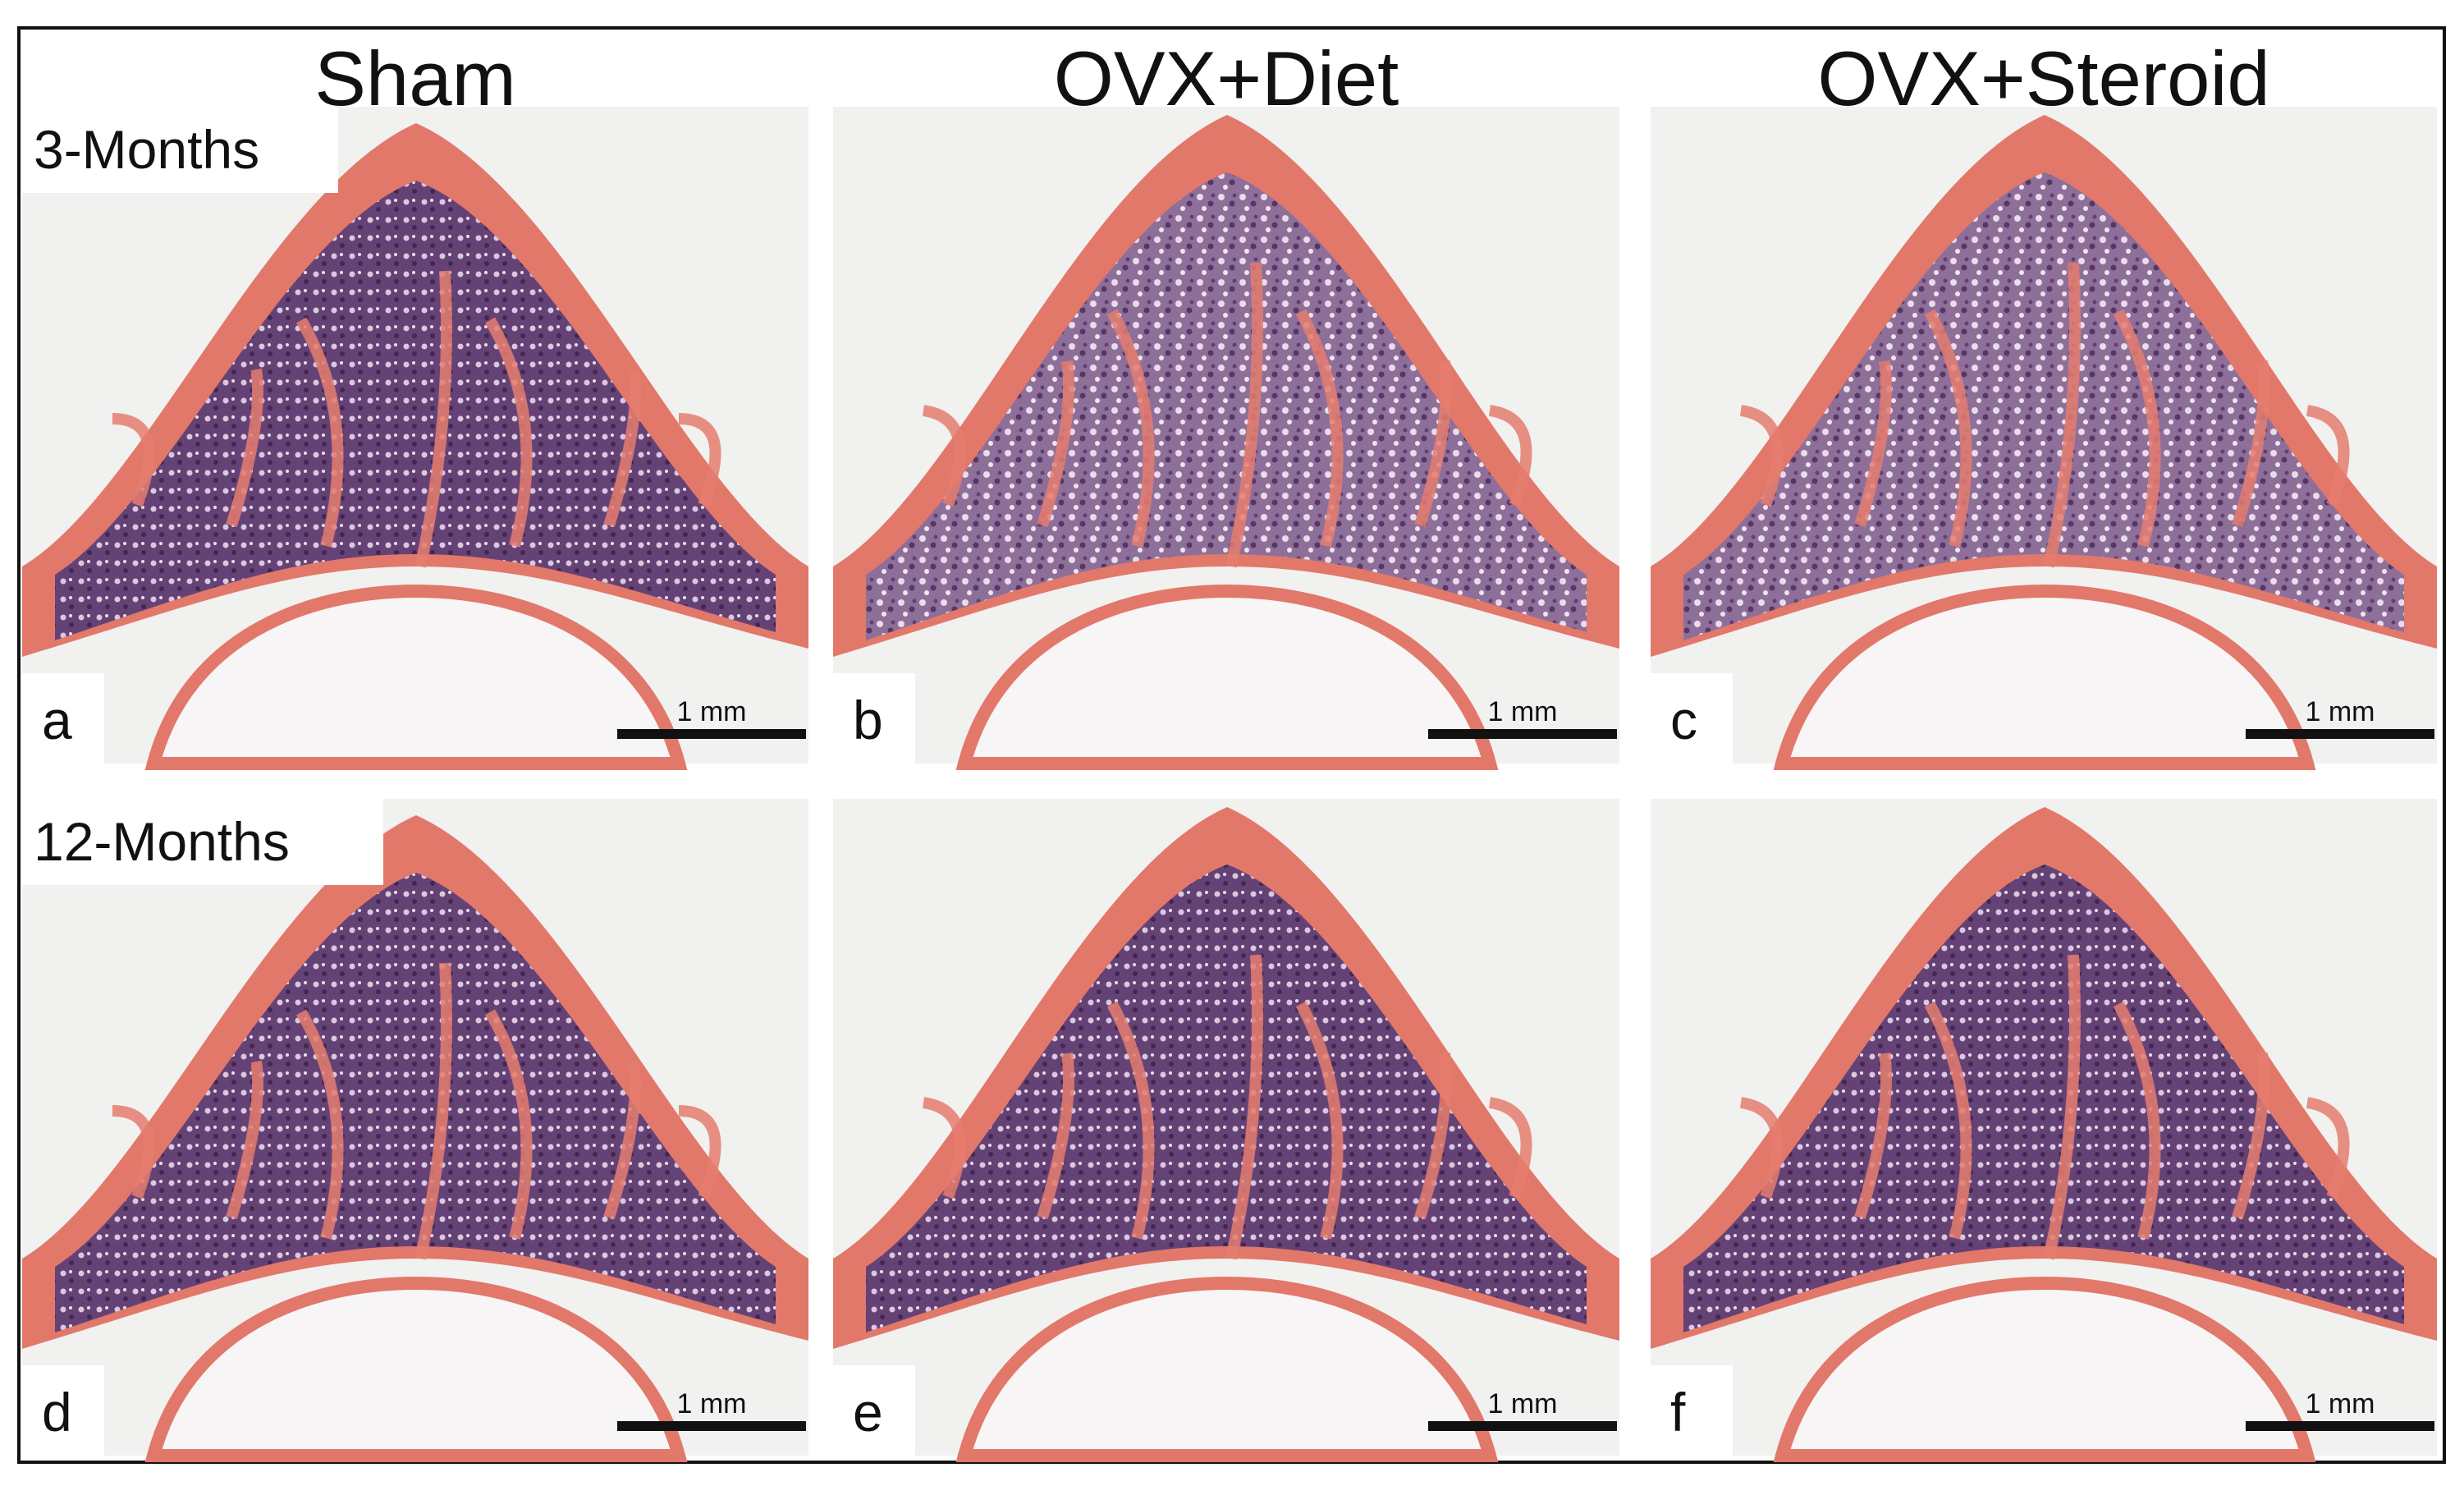 The height and width of the screenshot is (1486, 2464). Describe the element at coordinates (1678, 1412) in the screenshot. I see `panel-letter: f` at that location.